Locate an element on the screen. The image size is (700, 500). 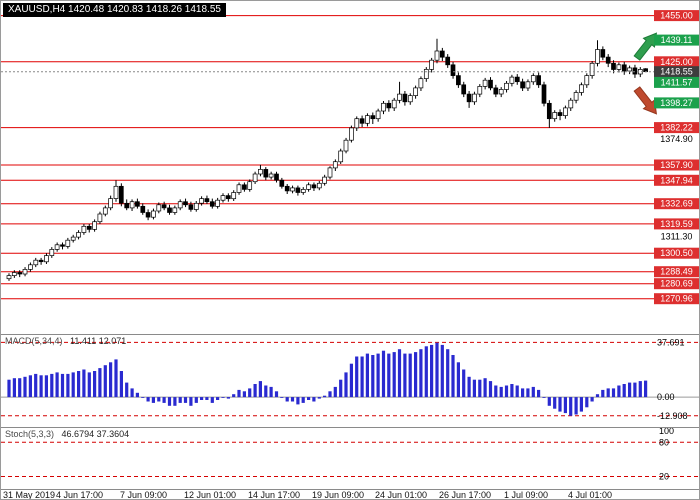
macd-axis-value: 37.691 is located at coordinates (671, 342).